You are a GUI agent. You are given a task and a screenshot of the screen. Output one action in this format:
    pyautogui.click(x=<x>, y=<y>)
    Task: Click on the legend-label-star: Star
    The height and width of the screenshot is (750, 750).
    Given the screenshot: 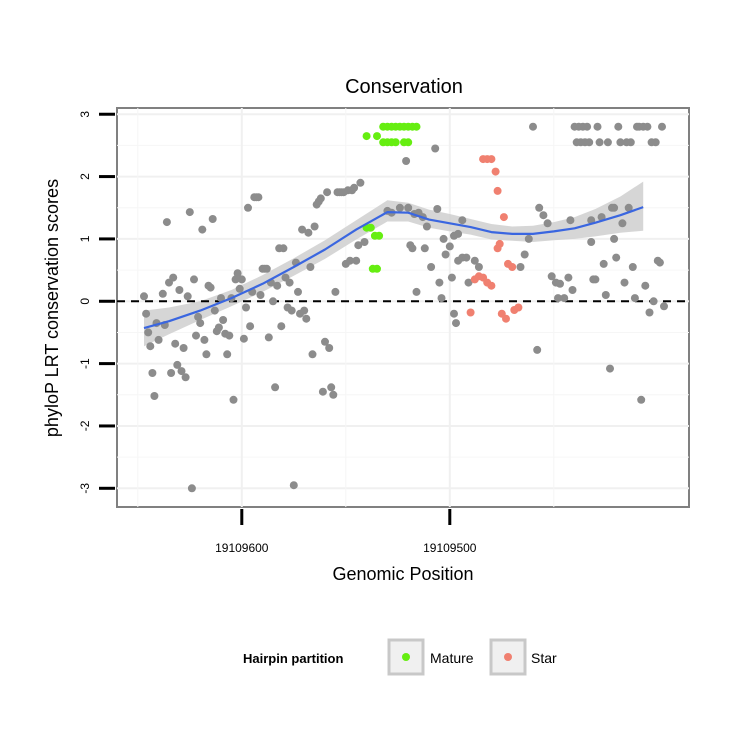 What is the action you would take?
    pyautogui.click(x=544, y=658)
    